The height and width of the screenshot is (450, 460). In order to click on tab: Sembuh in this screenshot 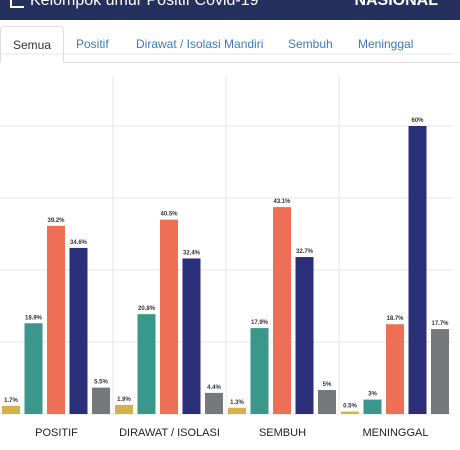, I will do `click(310, 44)`.